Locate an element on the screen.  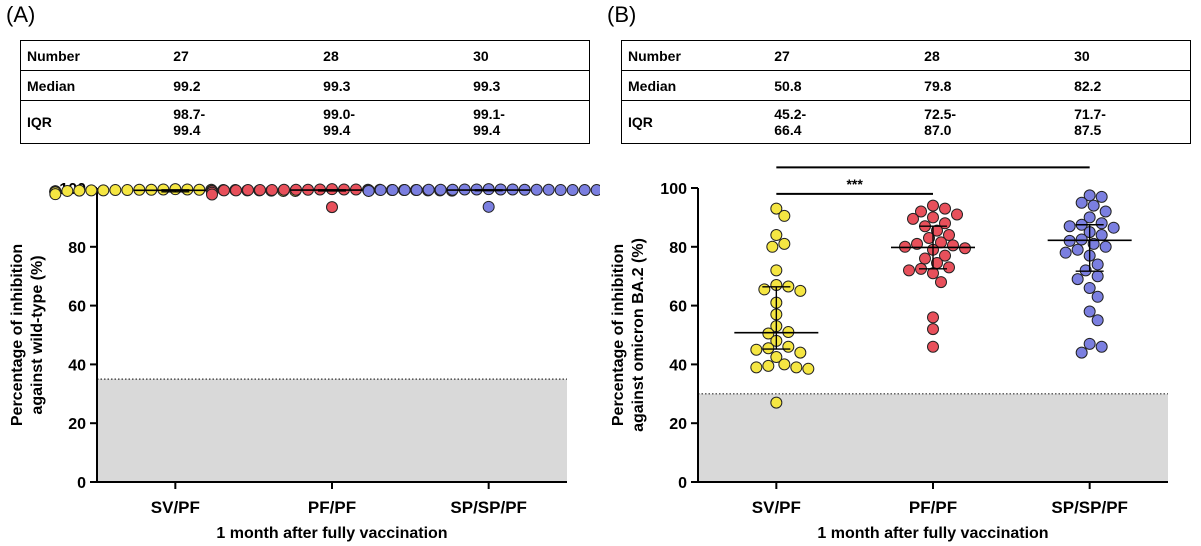
table-row-number: Number 27 28 30 is located at coordinates (305, 55).